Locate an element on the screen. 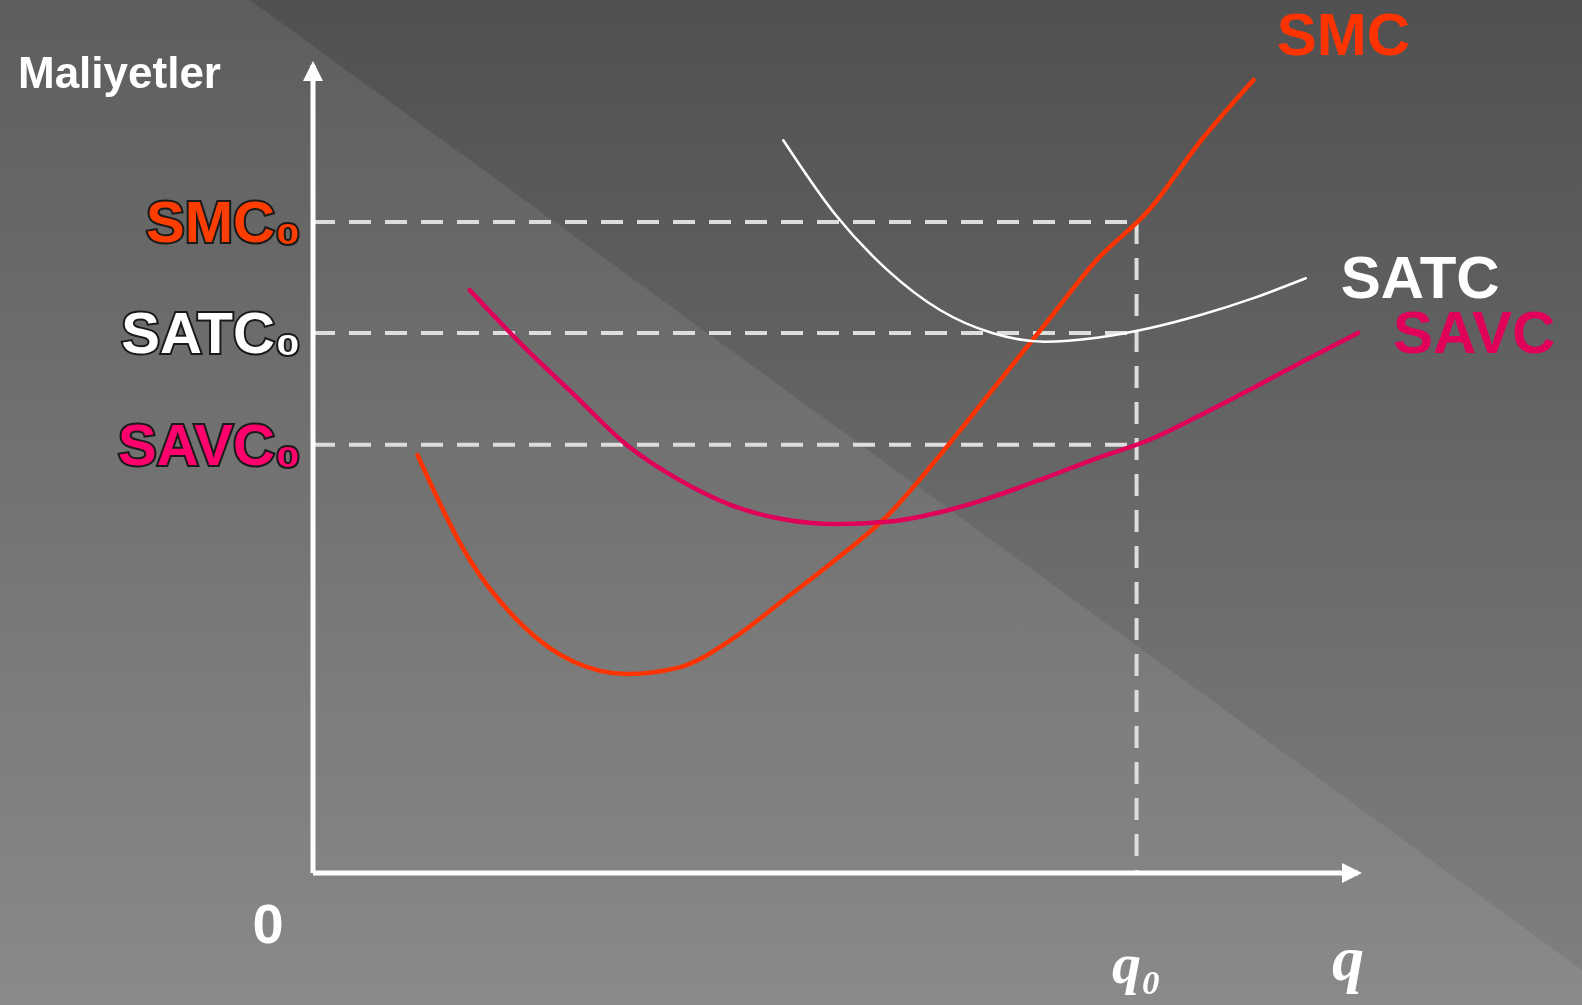  ref-line-label: SMC₀ is located at coordinates (223, 221).